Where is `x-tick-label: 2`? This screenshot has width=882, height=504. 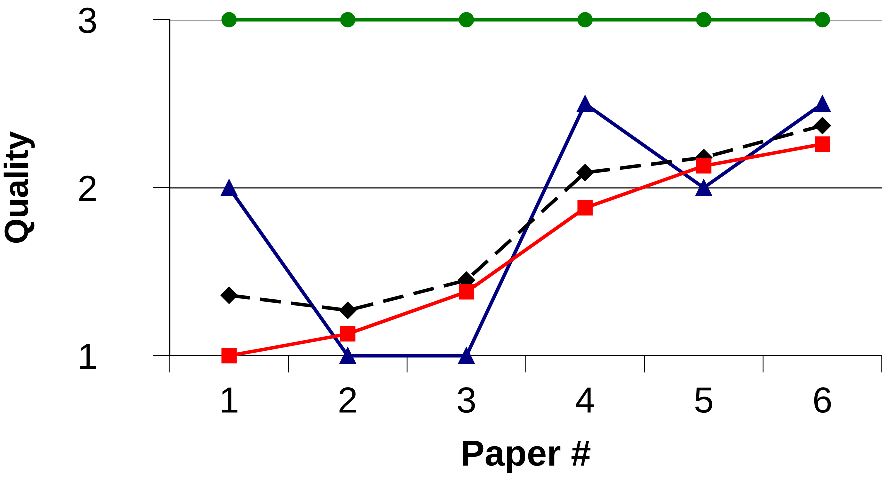 x-tick-label: 2 is located at coordinates (348, 400).